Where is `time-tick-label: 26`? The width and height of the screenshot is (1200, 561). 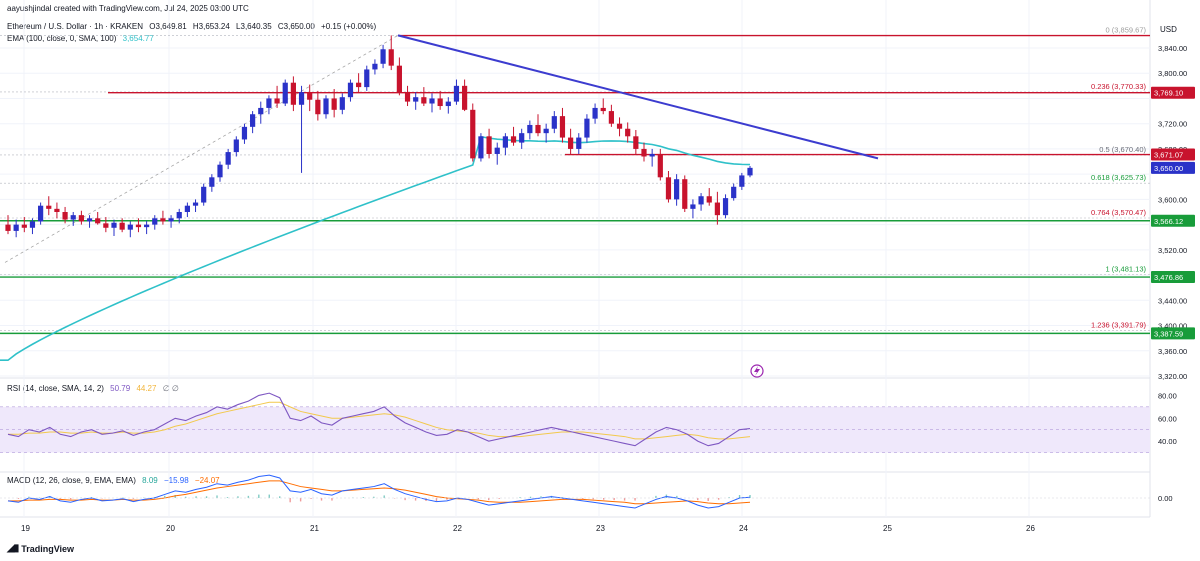
time-tick-label: 26 is located at coordinates (1030, 528).